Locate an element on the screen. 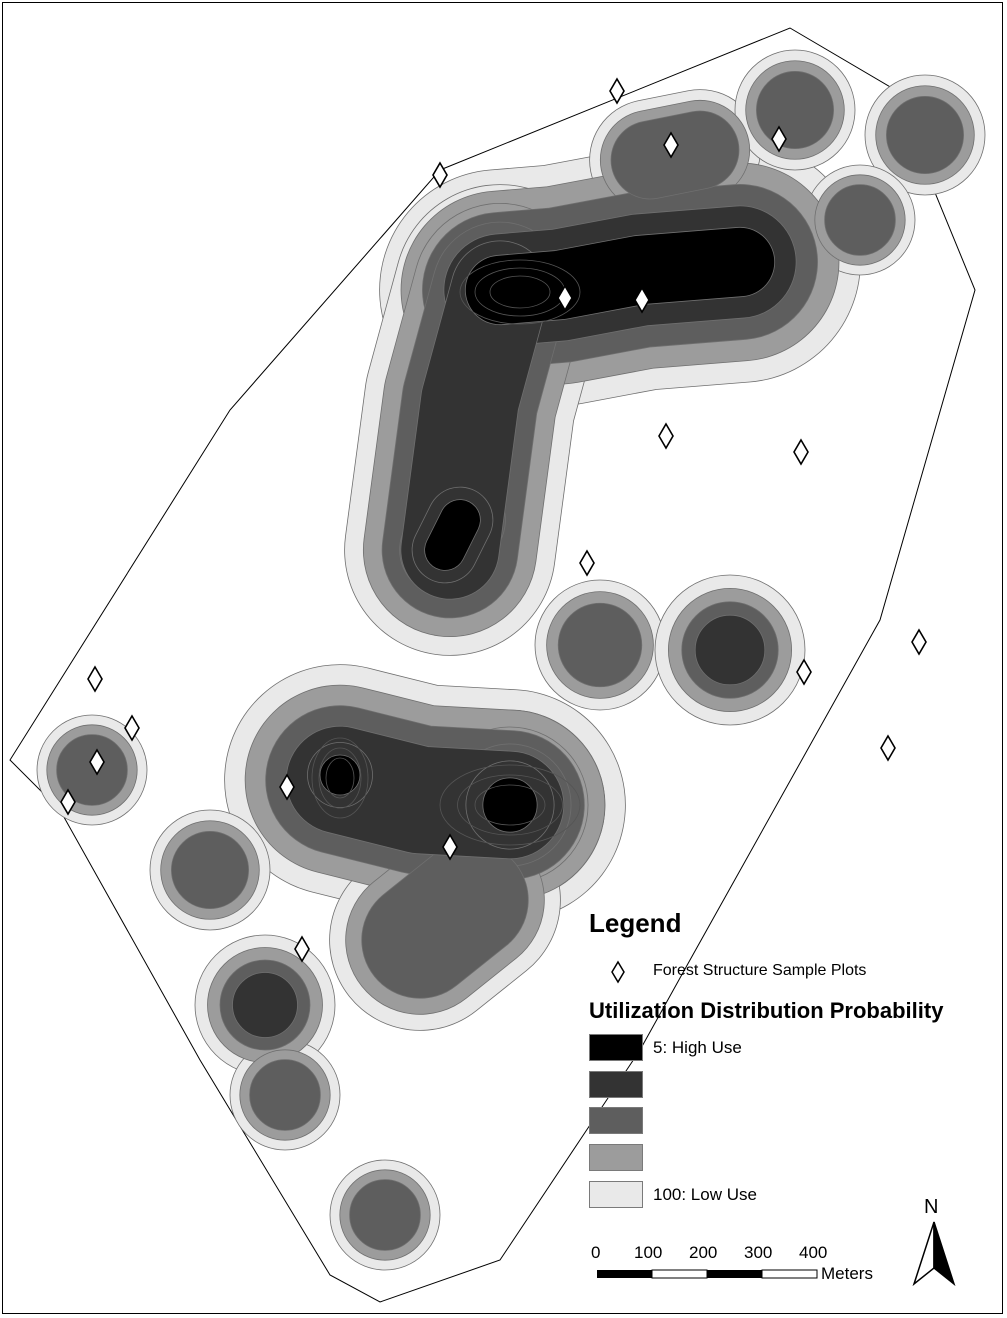  legend-swatch-high-use is located at coordinates (616, 1047).